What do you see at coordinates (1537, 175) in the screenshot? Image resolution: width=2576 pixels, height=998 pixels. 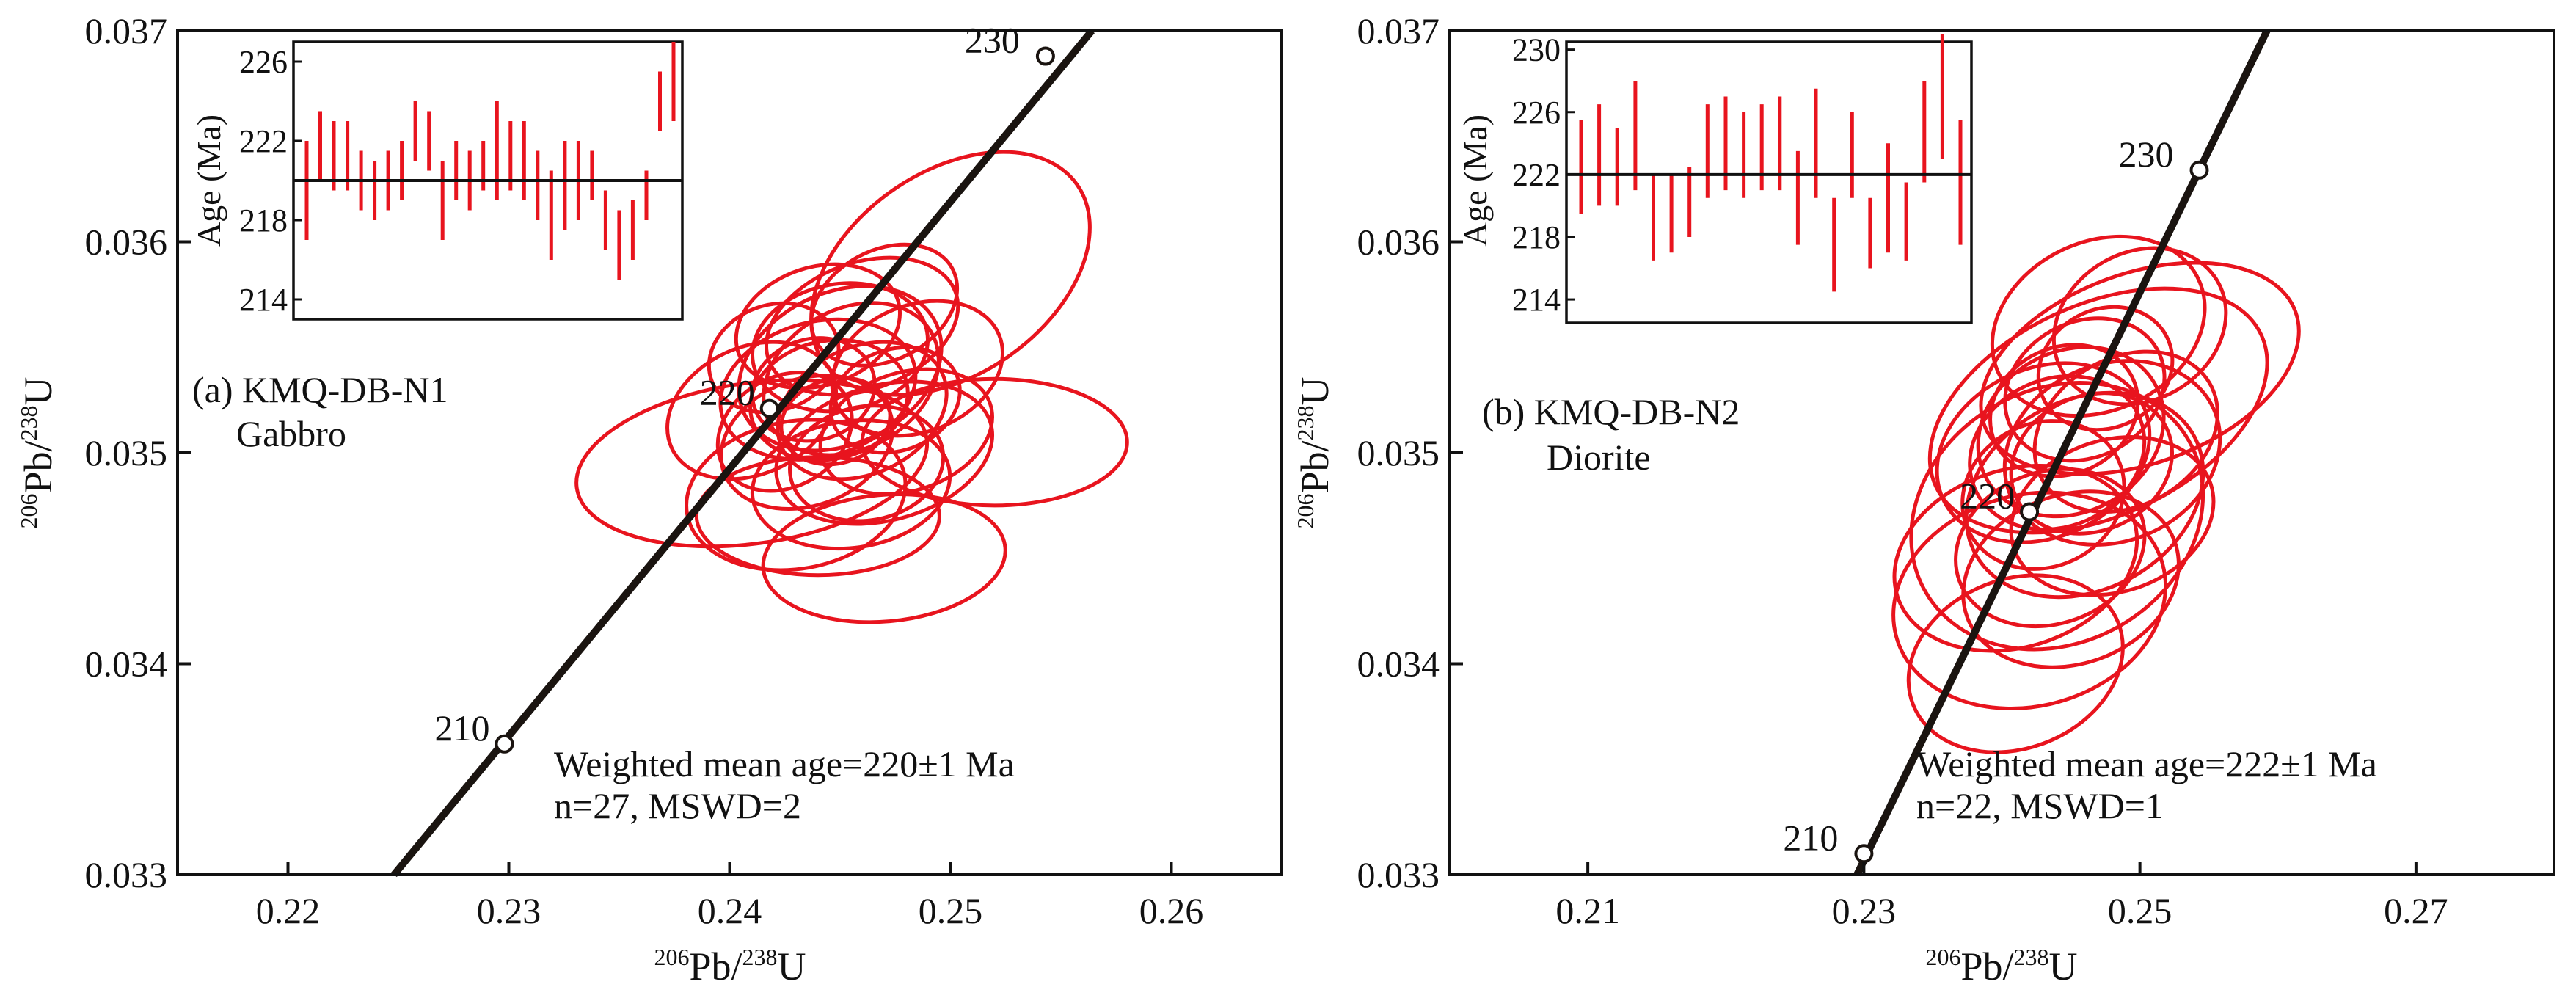 I see `b-inset-y-tick-label: 222` at bounding box center [1537, 175].